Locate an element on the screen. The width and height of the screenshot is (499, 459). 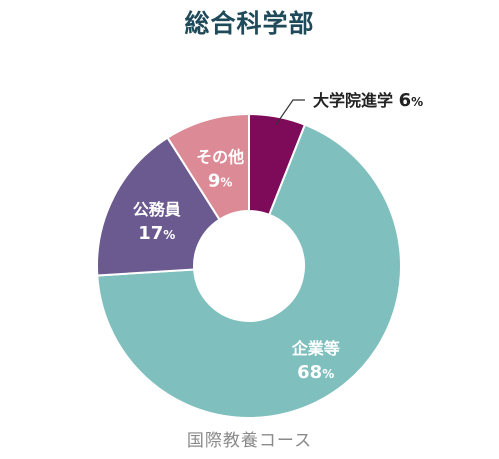
svg-text: 9% is located at coordinates (220, 181).